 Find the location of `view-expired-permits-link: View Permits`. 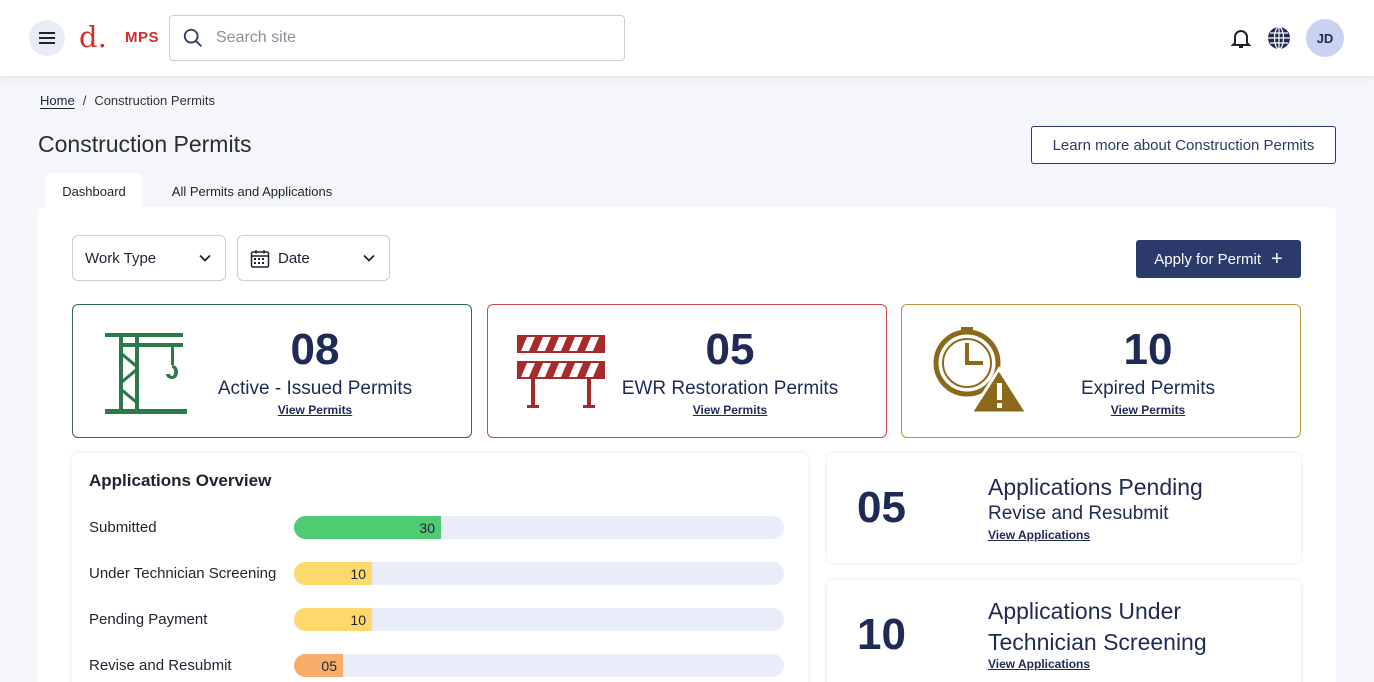

view-expired-permits-link: View Permits is located at coordinates (1148, 410).